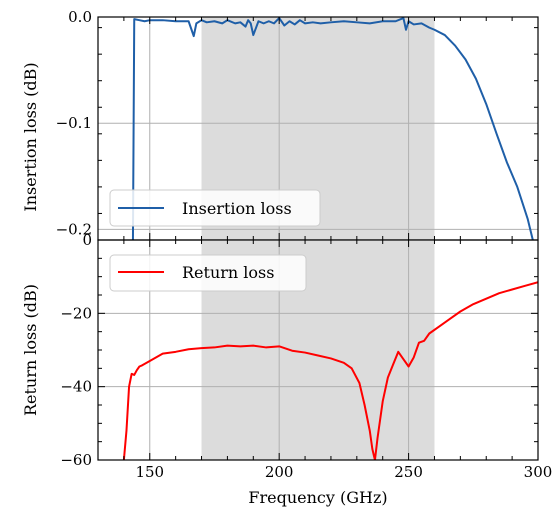 The width and height of the screenshot is (555, 518). Describe the element at coordinates (74, 229) in the screenshot. I see `insertion-loss-y-tick-label: −0.2` at that location.